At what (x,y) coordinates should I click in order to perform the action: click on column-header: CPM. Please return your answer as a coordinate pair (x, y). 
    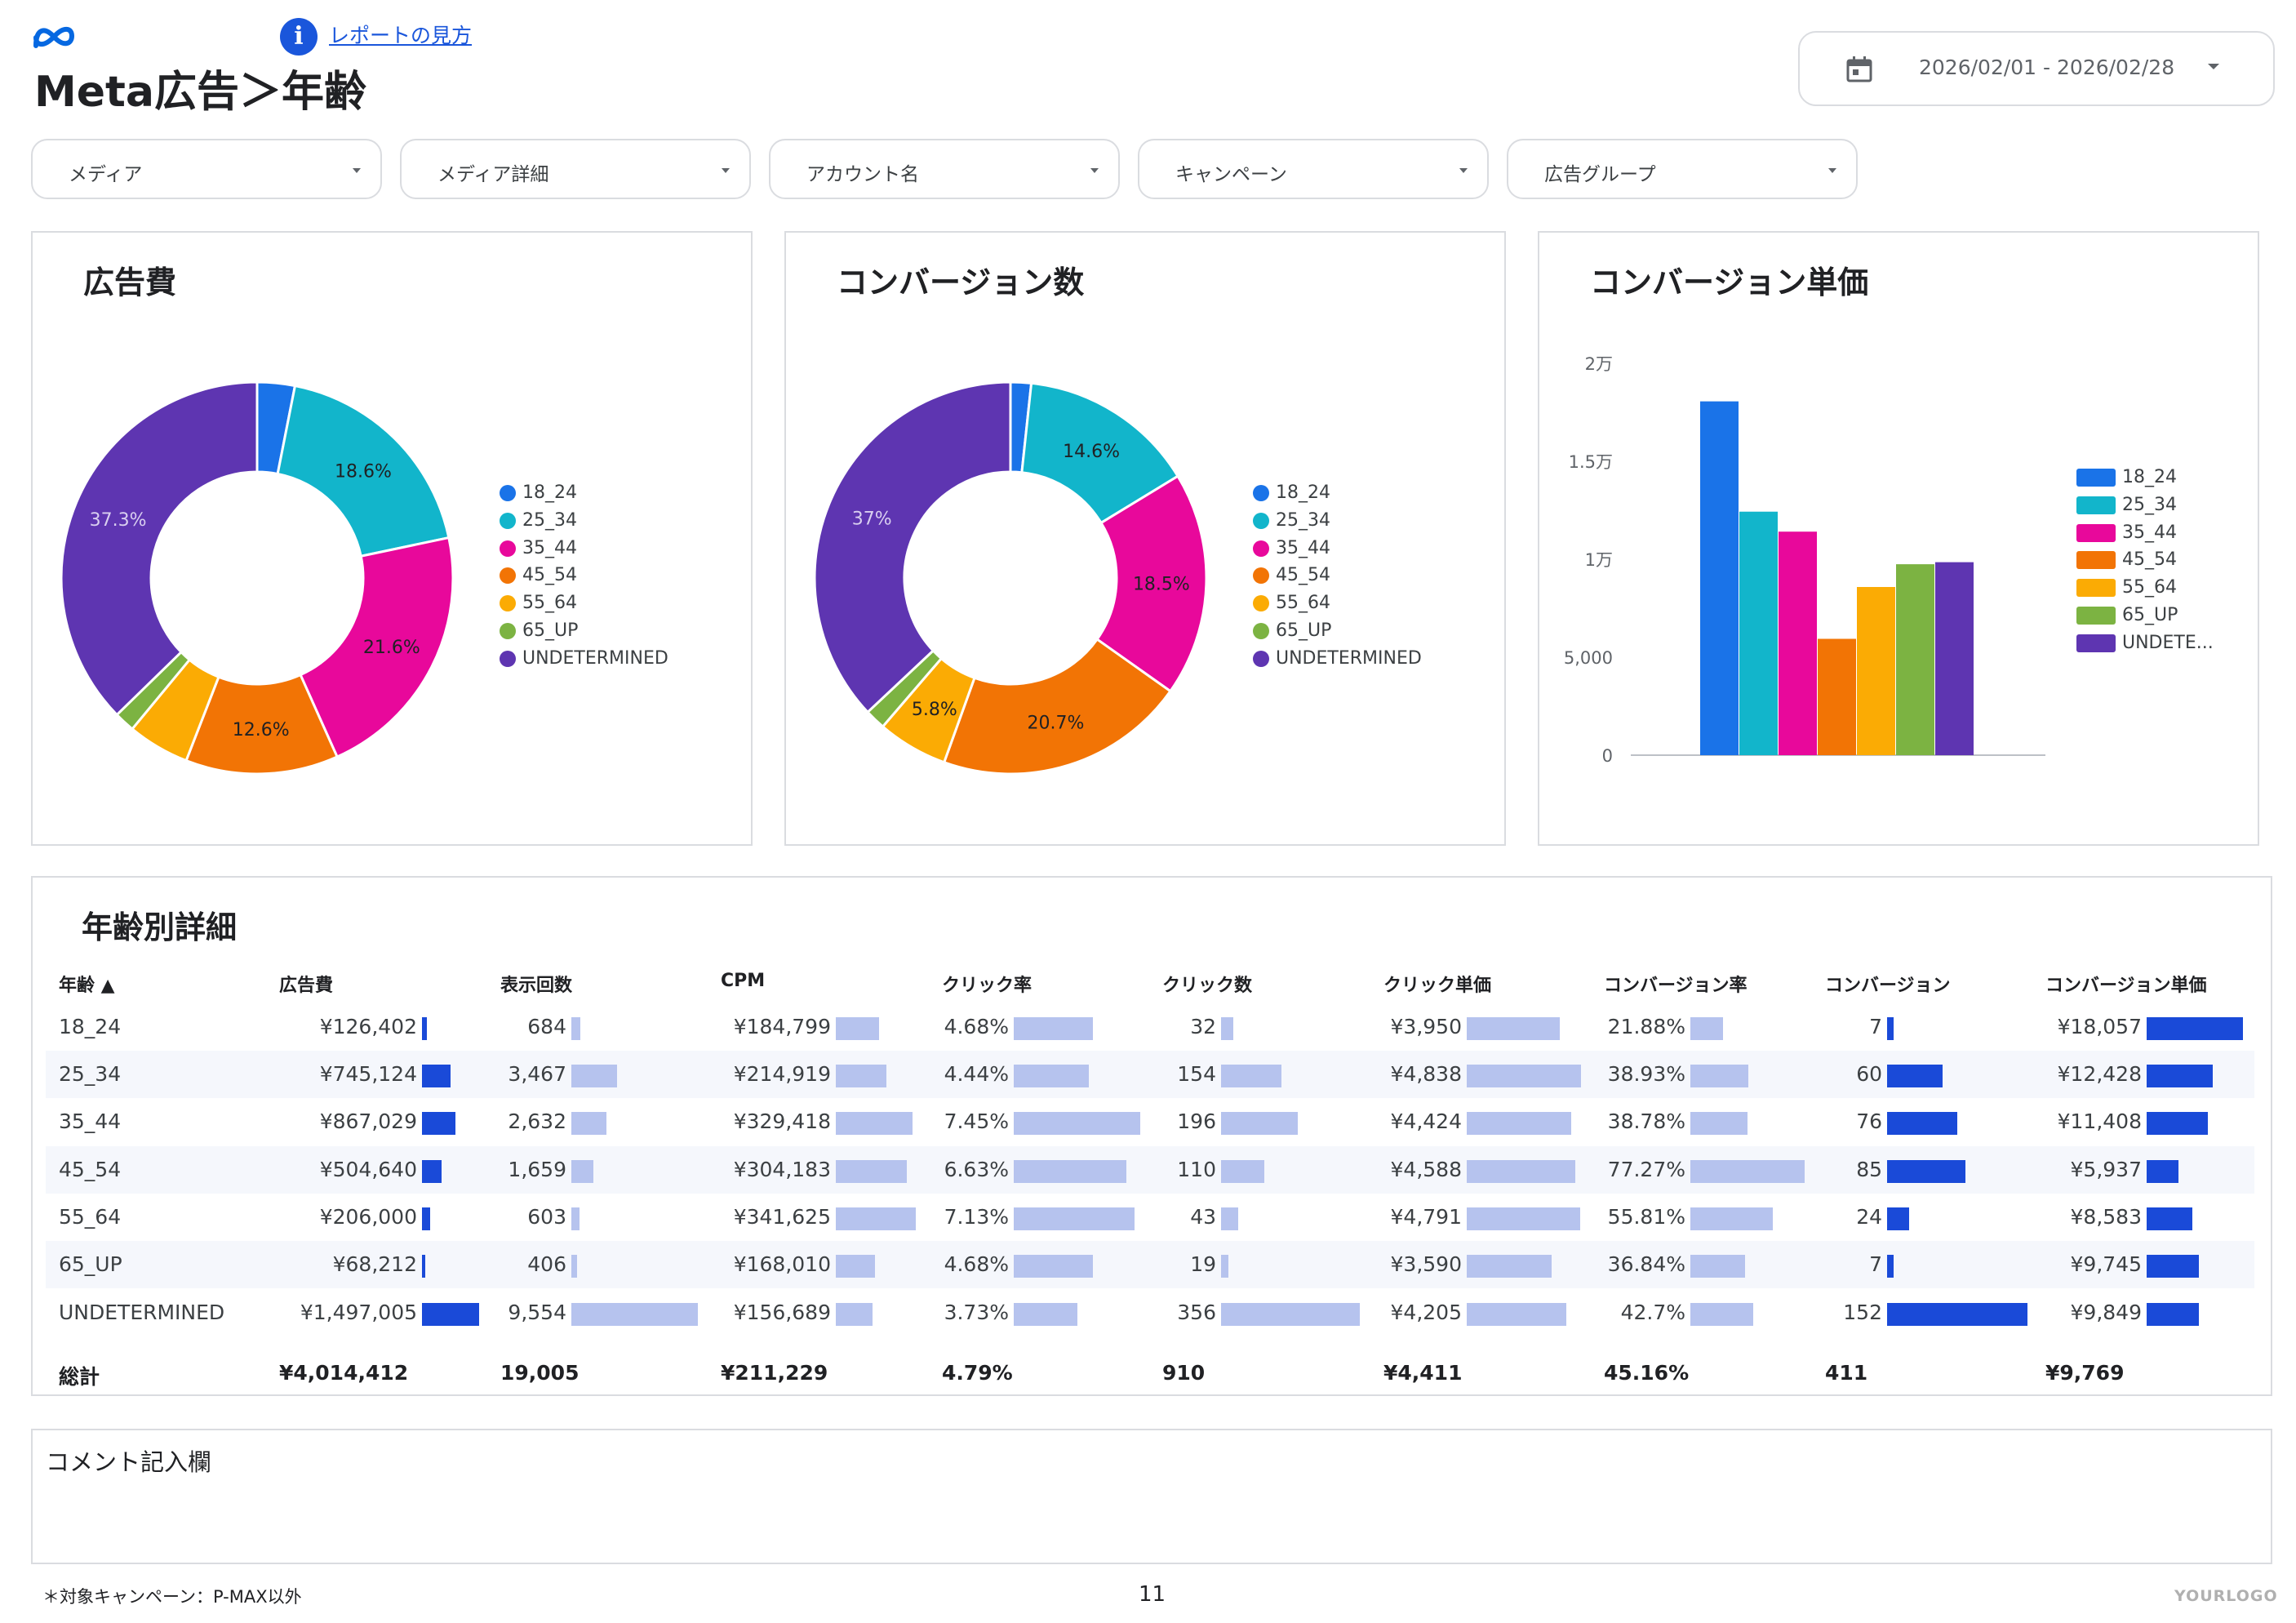
    Looking at the image, I should click on (743, 981).